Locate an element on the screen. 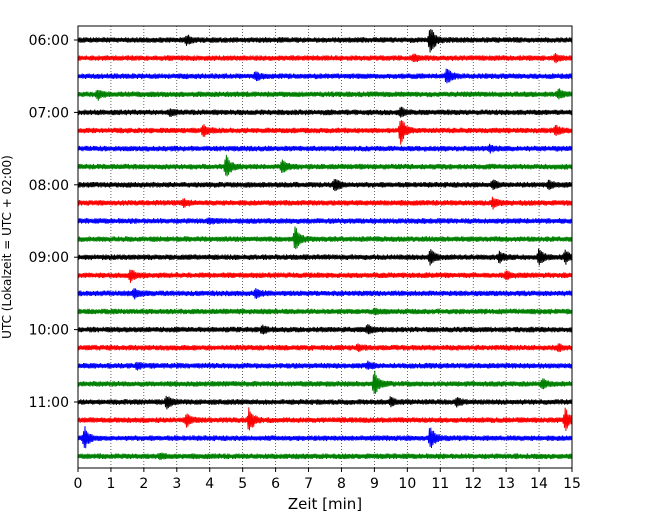 The height and width of the screenshot is (520, 650). y-tick-label: 07:00 is located at coordinates (49, 113).